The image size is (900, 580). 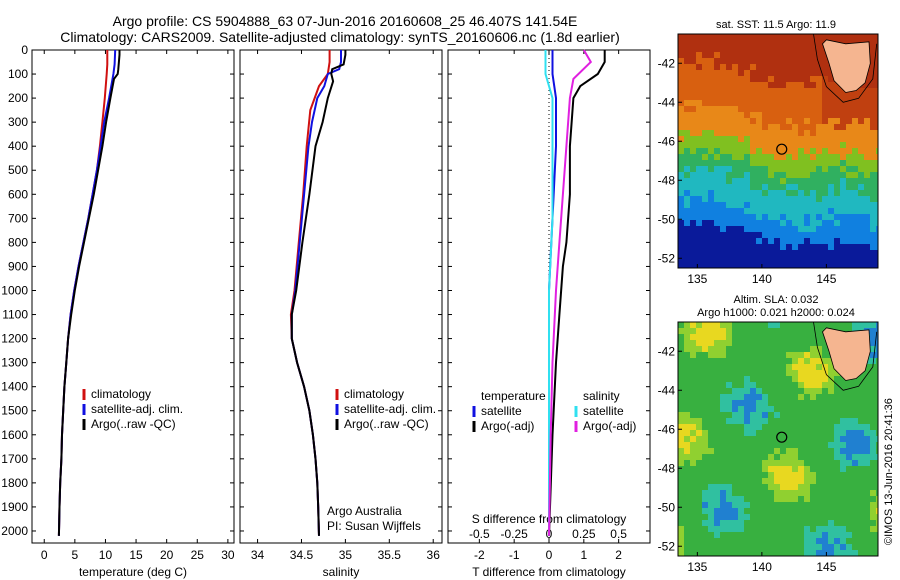 I want to click on y-tick-label: 1800, so click(x=14, y=483).